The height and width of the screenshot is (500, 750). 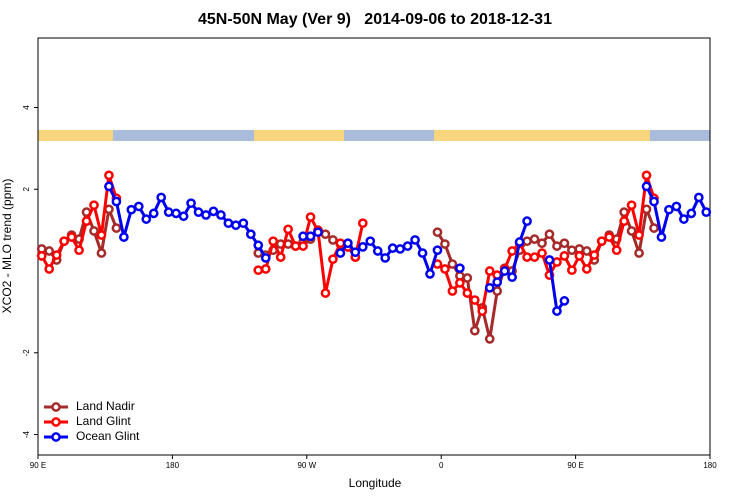 What do you see at coordinates (105, 406) in the screenshot?
I see `legend-label: Land Nadir` at bounding box center [105, 406].